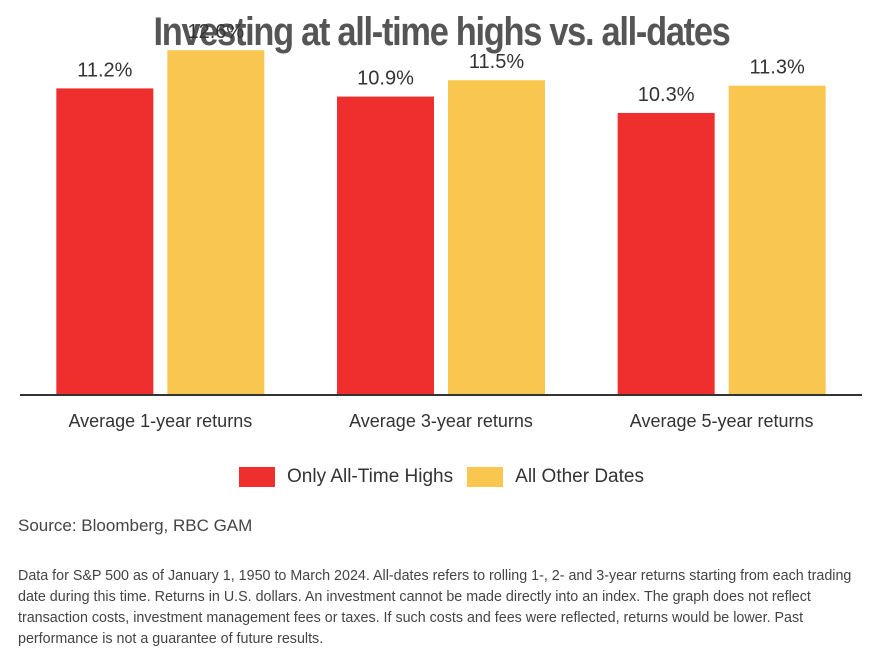 This screenshot has width=883, height=650. Describe the element at coordinates (579, 476) in the screenshot. I see `legend-label-all-other-dates: All Other Dates` at that location.